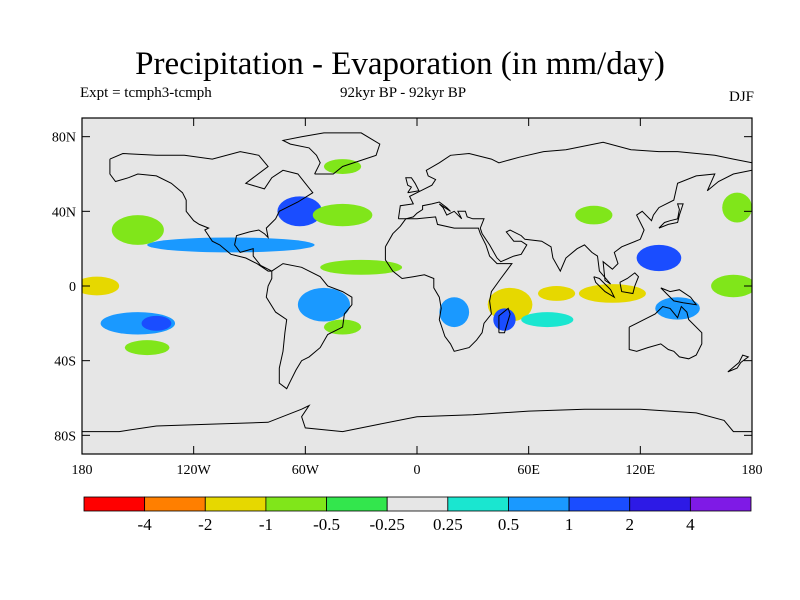 The height and width of the screenshot is (600, 800). I want to click on colorbar-label: -0.5, so click(326, 524).